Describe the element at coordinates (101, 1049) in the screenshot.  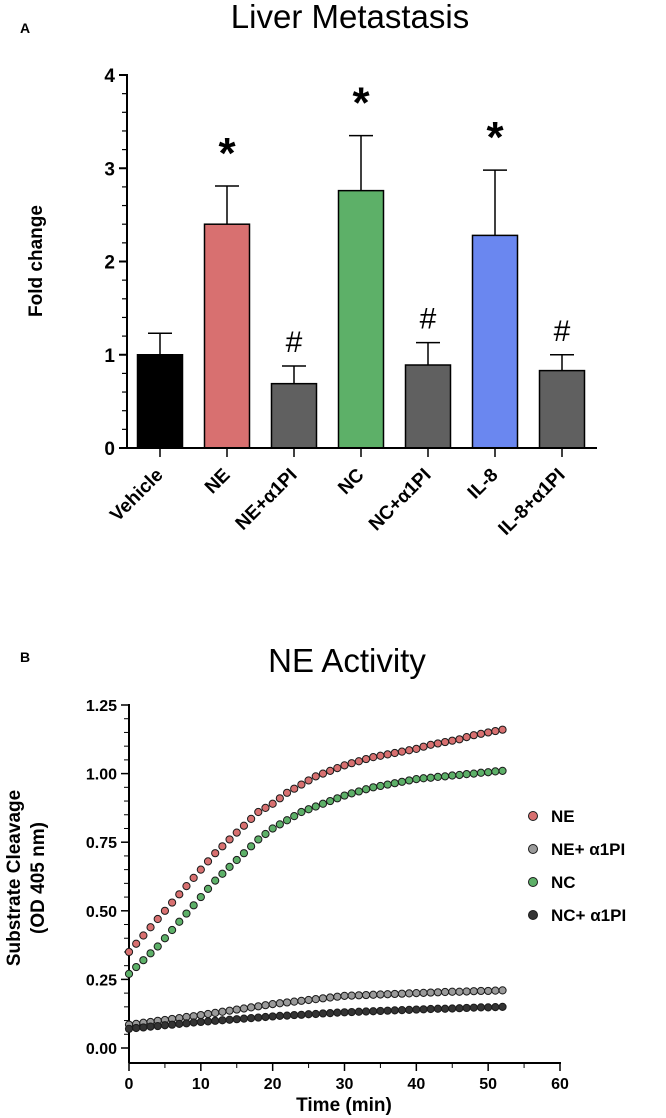
I see `y-tick-label: 0.00` at that location.